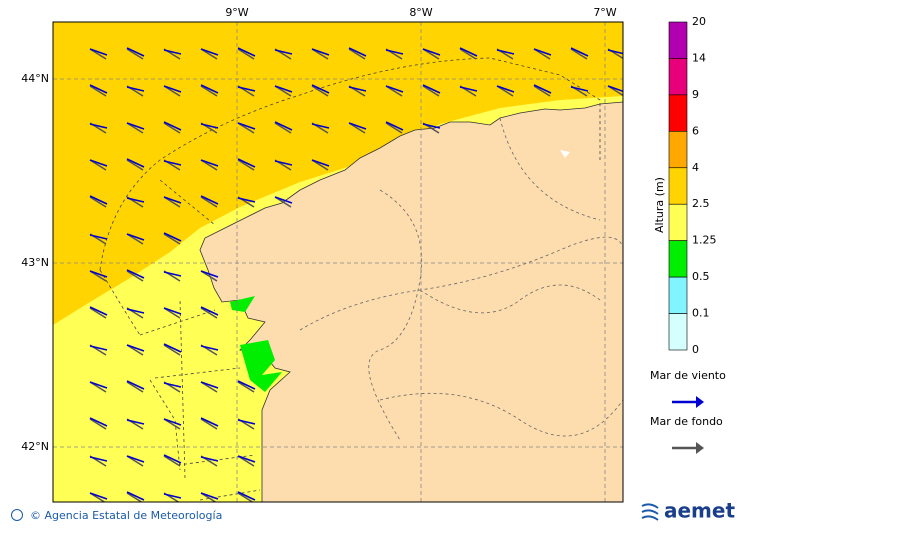  What do you see at coordinates (236, 12) in the screenshot?
I see `lon-label: 9°W` at bounding box center [236, 12].